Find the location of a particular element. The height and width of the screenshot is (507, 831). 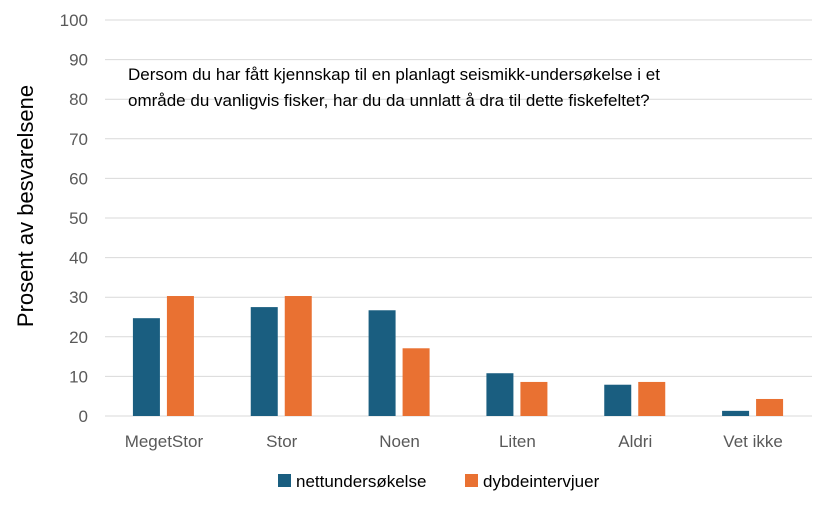

legend-swatch-dybdeintervjuer is located at coordinates (471, 480).